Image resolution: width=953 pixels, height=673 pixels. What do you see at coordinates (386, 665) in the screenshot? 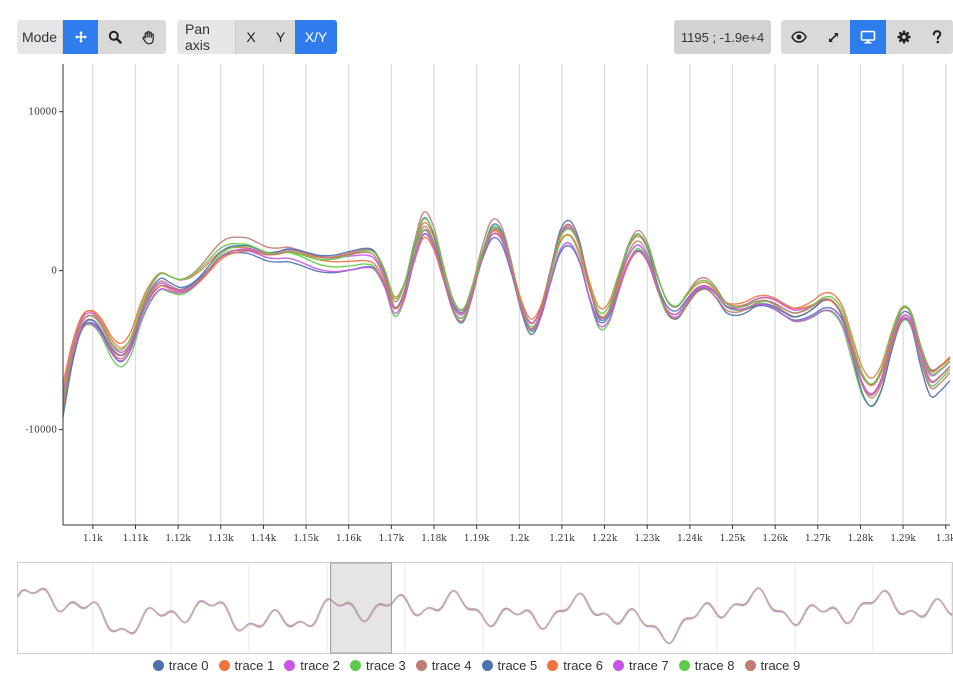
I see `legend-label: trace 3` at bounding box center [386, 665].